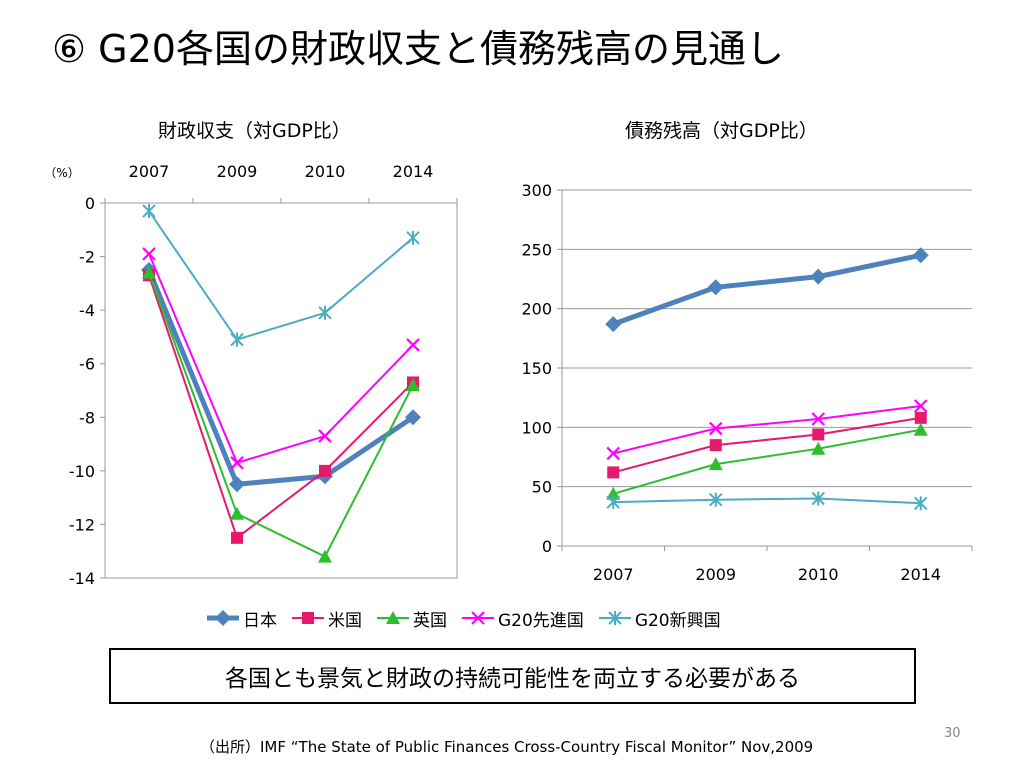 The image size is (1024, 768). Describe the element at coordinates (87, 310) in the screenshot. I see `y-tick-label: -4` at that location.